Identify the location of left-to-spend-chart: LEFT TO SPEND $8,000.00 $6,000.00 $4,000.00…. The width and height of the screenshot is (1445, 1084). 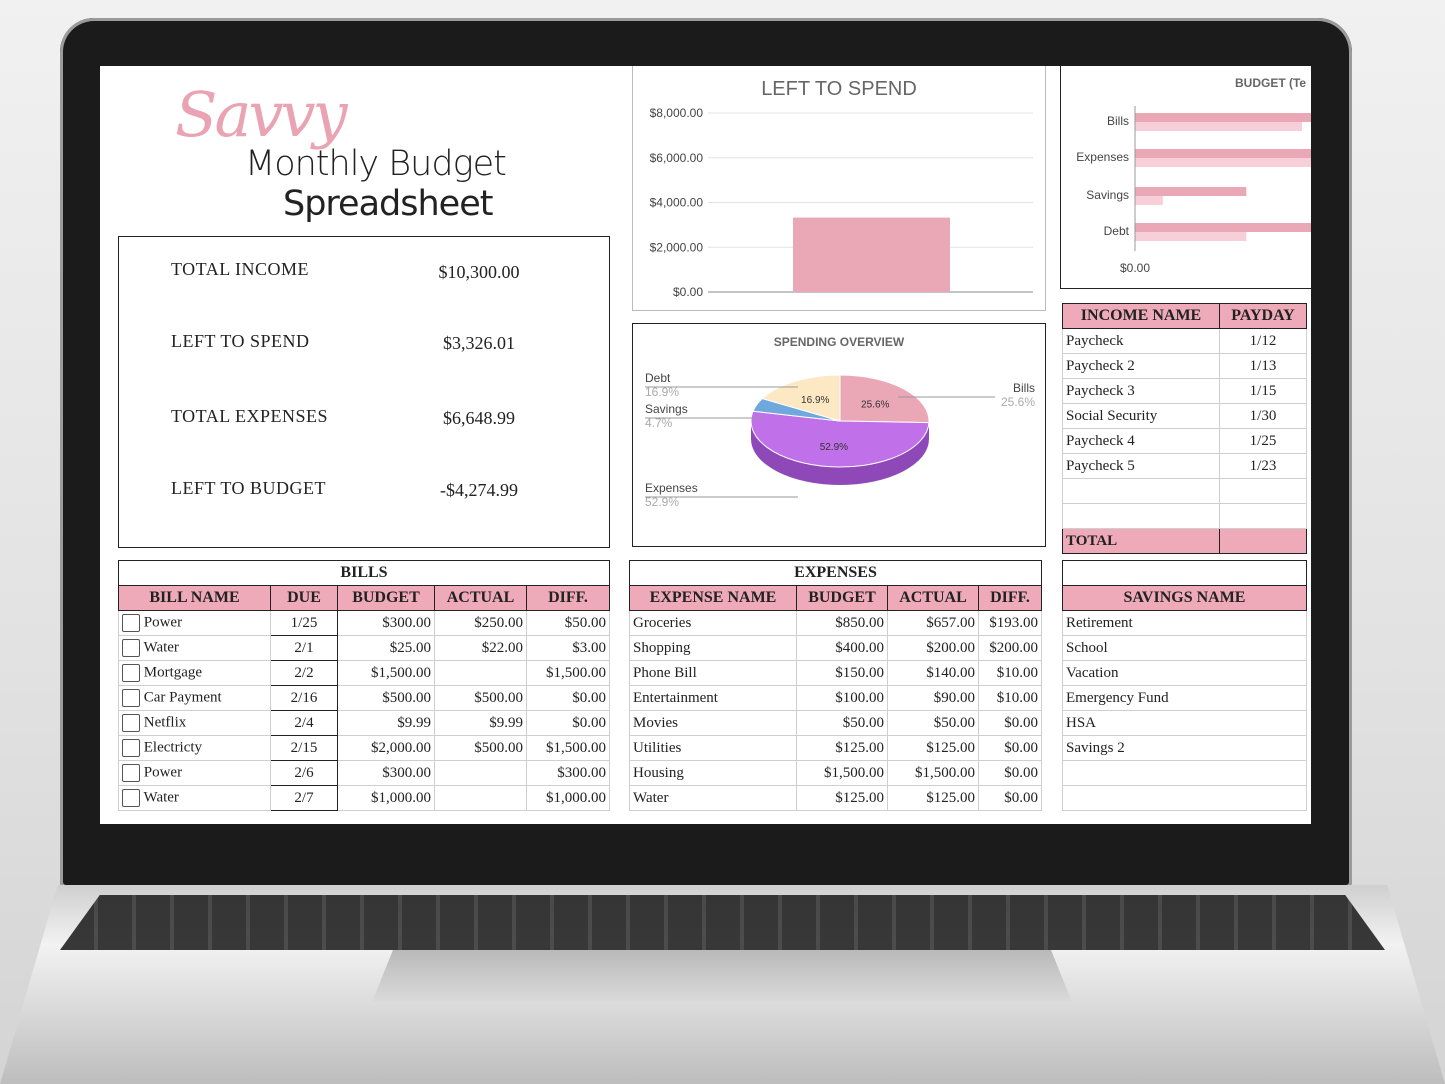
(839, 188).